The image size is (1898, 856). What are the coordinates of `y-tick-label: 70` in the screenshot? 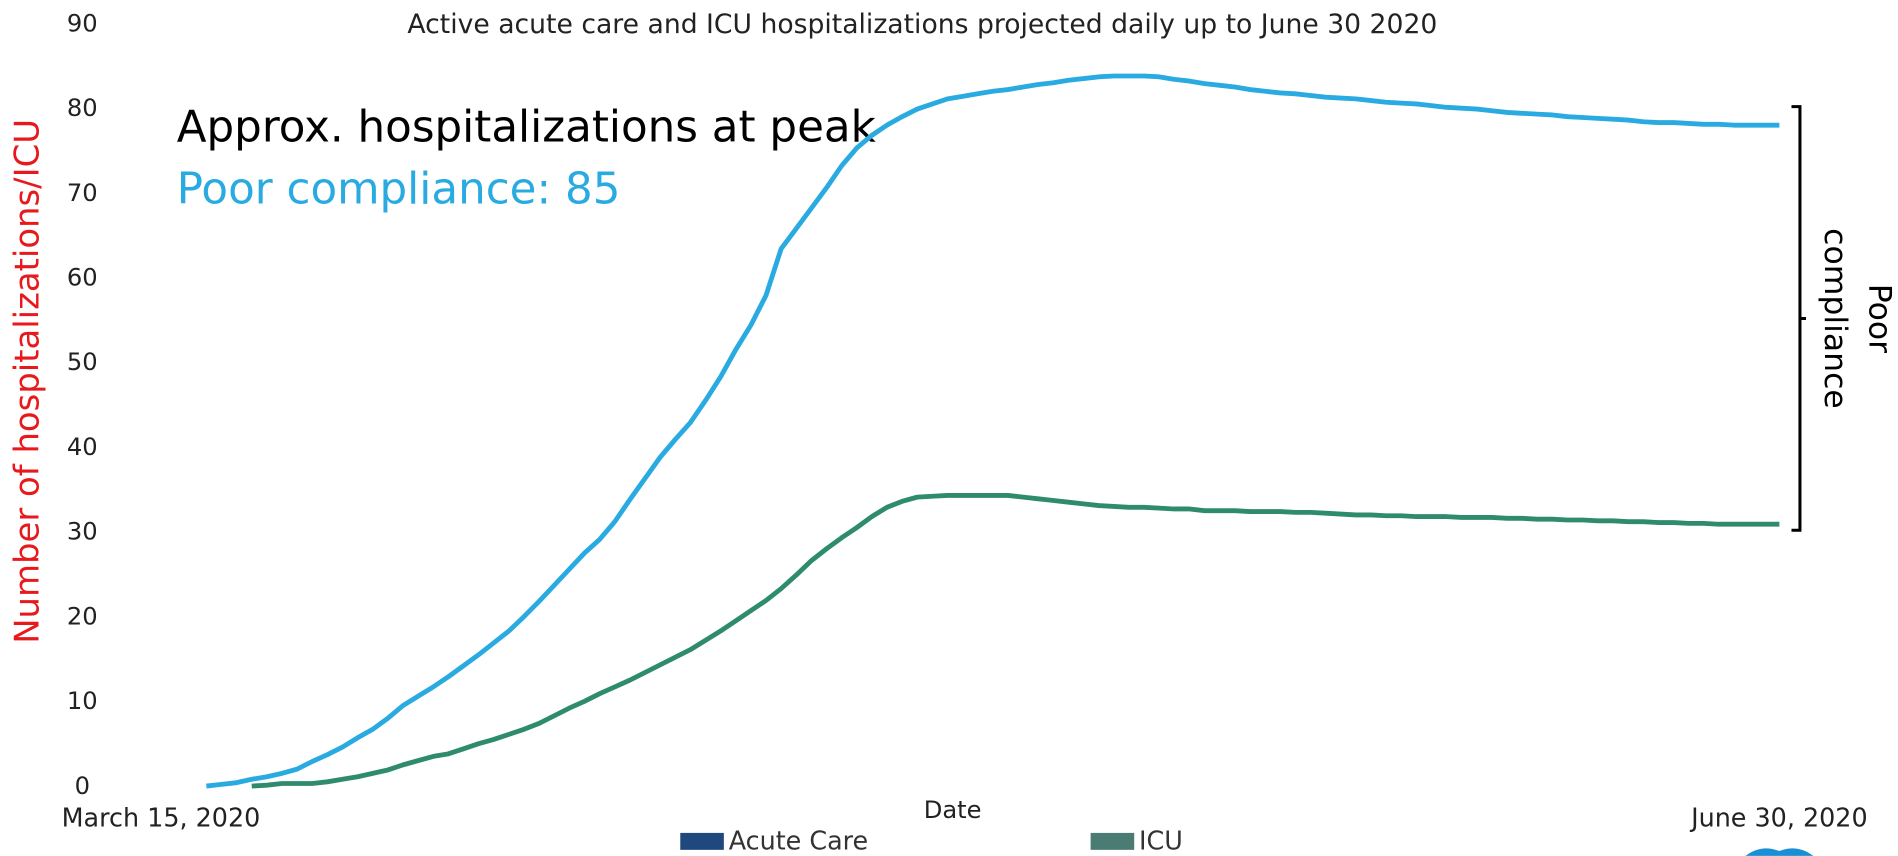 It's located at (82, 193).